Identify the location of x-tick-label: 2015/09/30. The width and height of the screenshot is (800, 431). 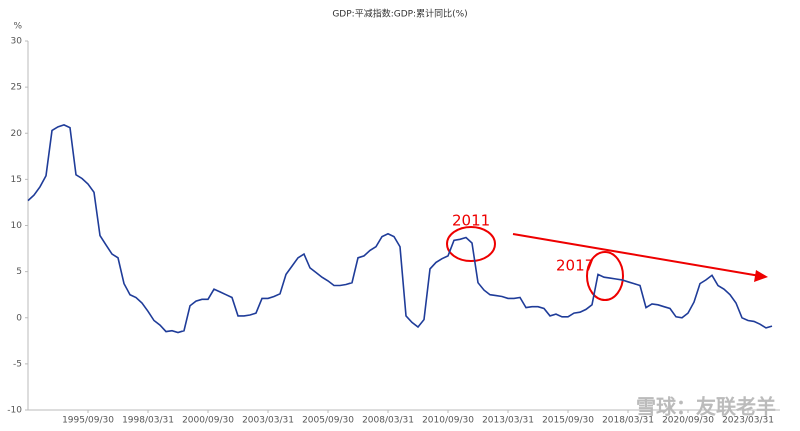
(568, 421).